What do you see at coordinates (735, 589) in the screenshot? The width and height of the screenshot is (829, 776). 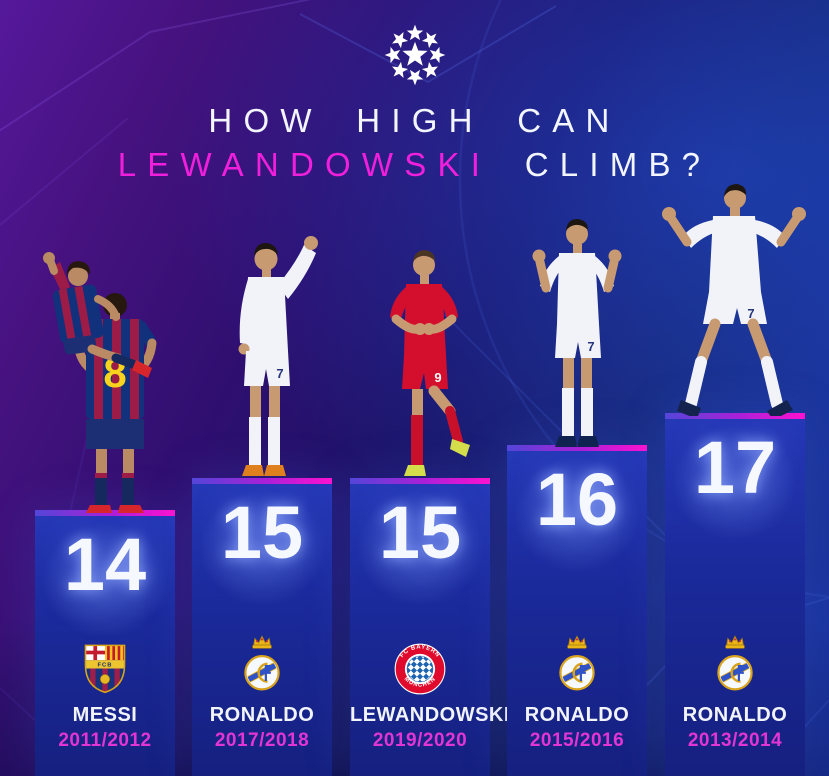 I see `goal-column-ronaldo-2014: 17 RONALDO 2013/2014` at bounding box center [735, 589].